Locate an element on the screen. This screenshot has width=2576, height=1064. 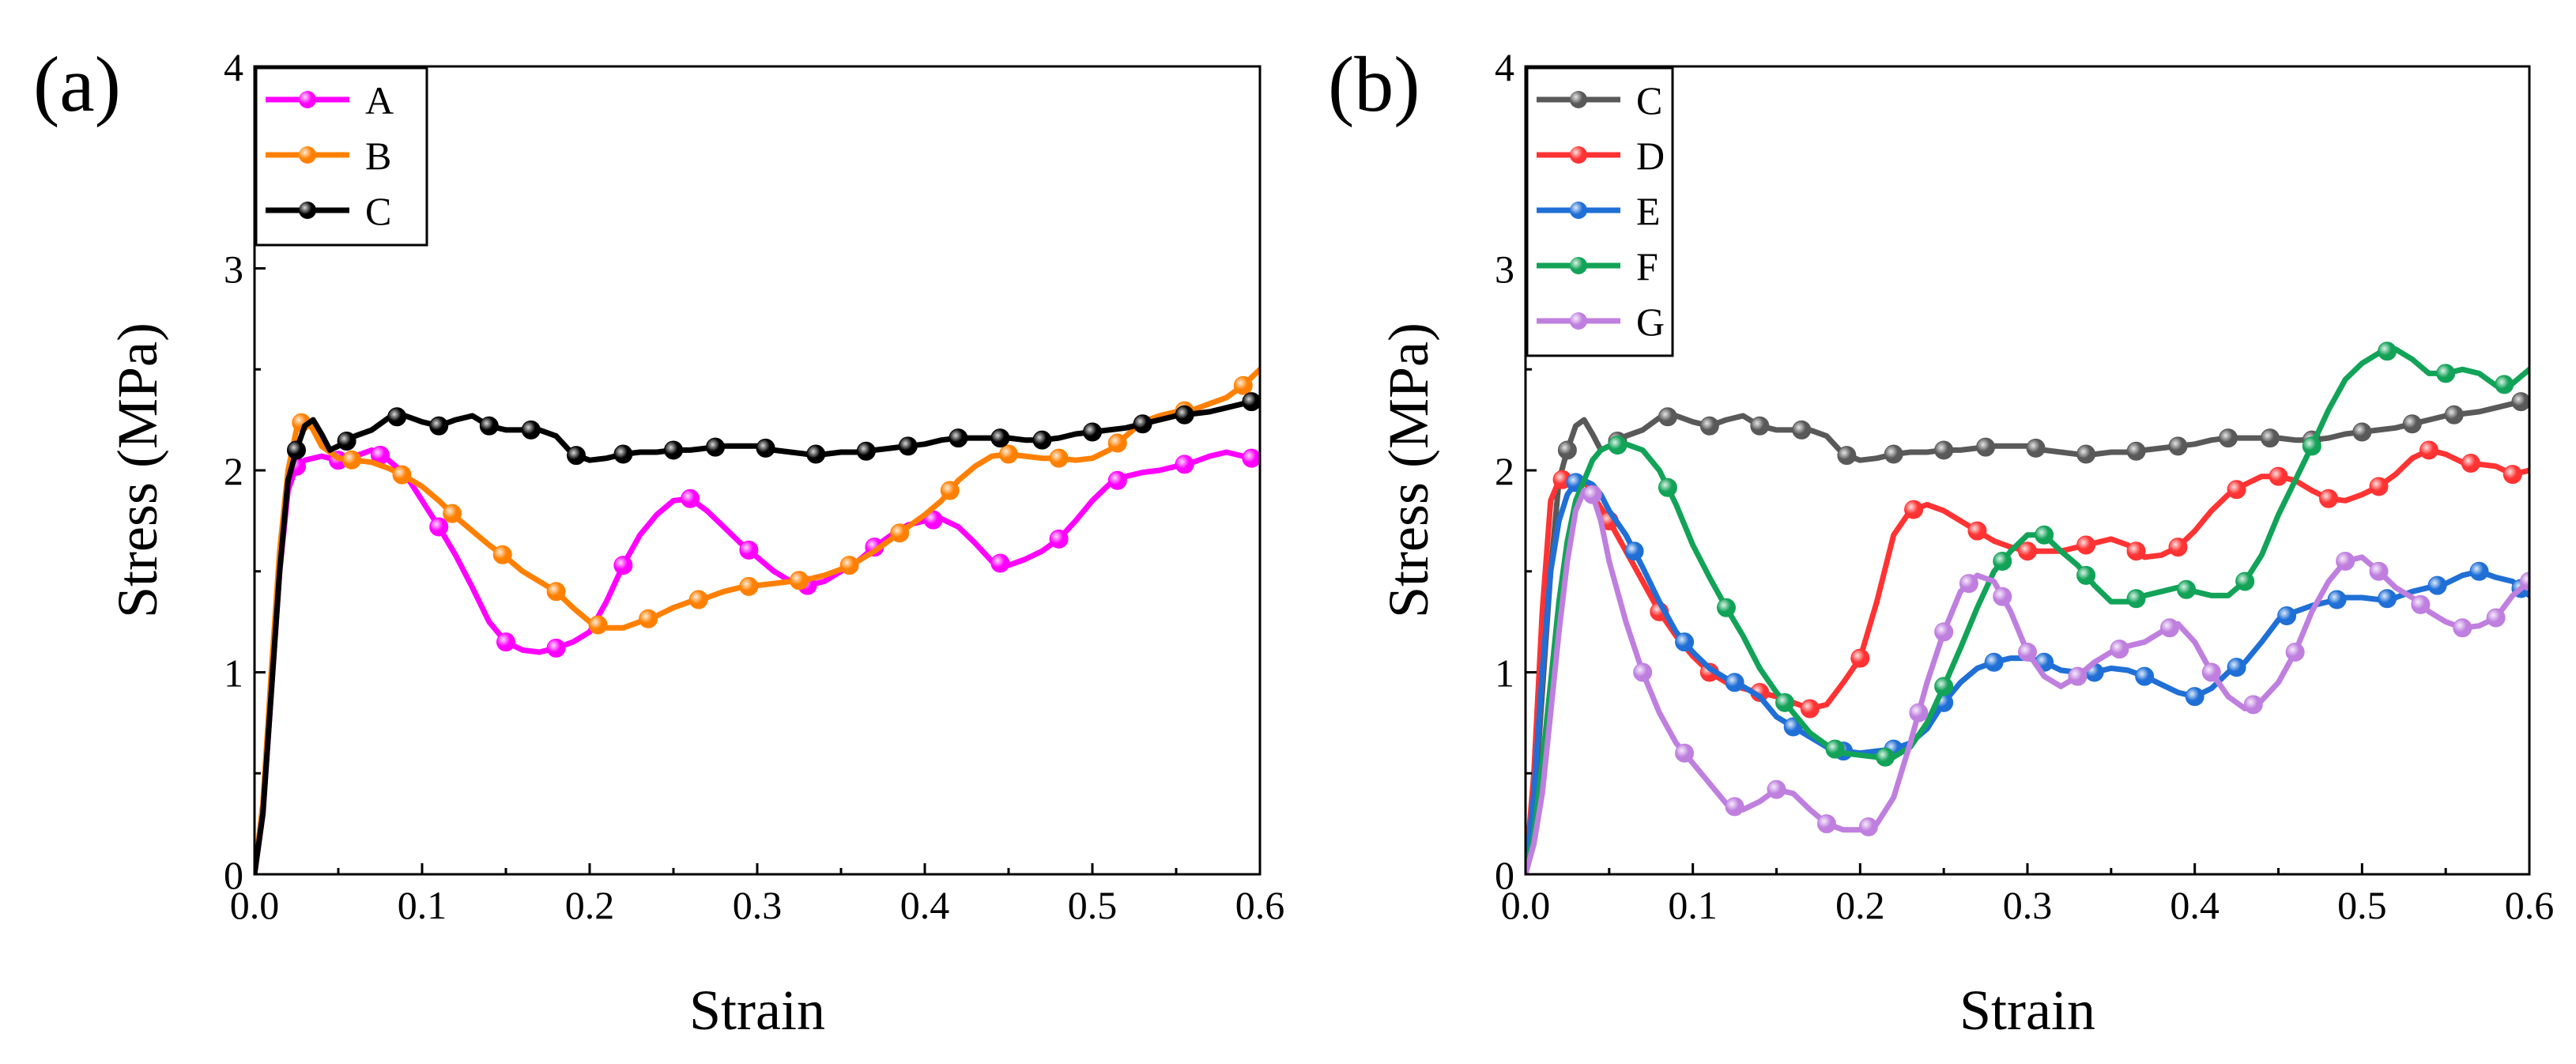
legend-label-C: C is located at coordinates (378, 211).